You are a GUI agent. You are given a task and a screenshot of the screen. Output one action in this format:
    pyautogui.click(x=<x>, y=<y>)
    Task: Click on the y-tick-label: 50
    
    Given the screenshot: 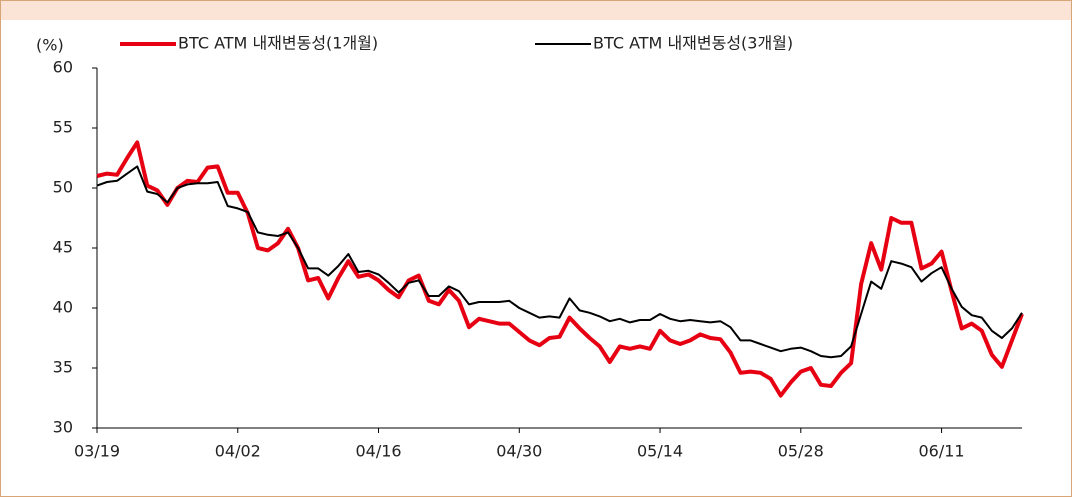 What is the action you would take?
    pyautogui.click(x=63, y=187)
    